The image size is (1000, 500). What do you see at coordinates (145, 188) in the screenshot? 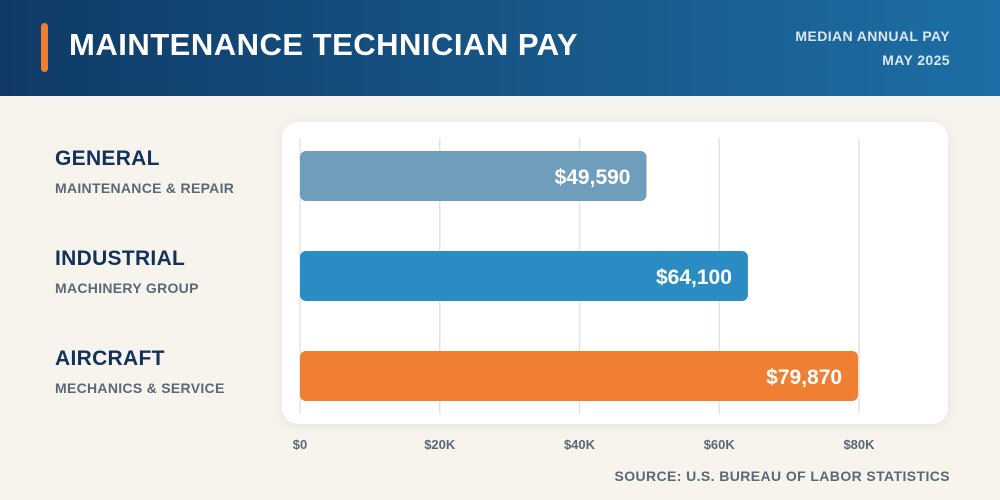
I see `category-subname: MAINTENANCE & REPAIR` at bounding box center [145, 188].